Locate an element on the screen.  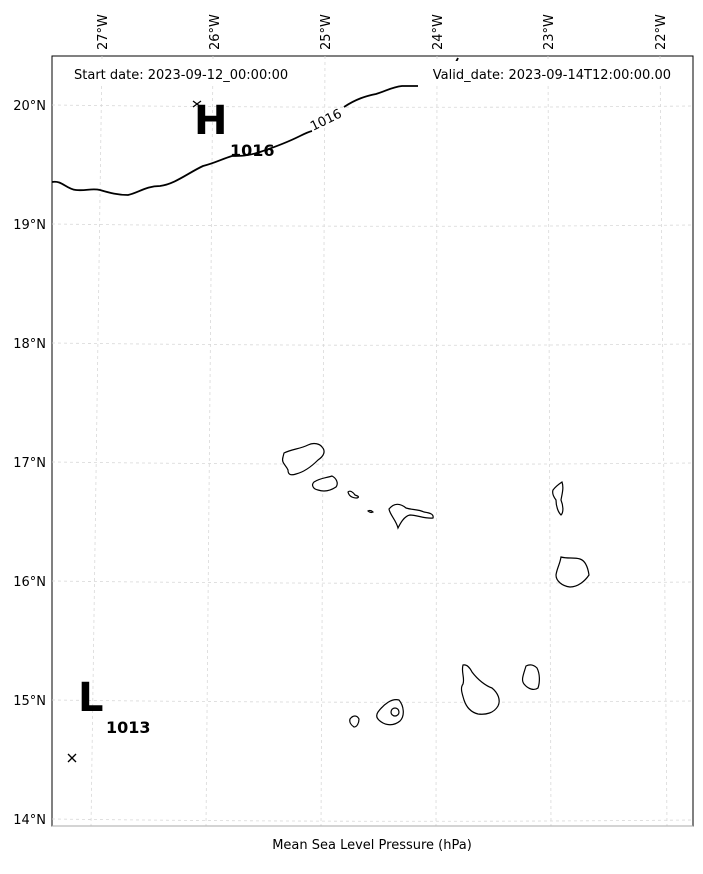
island-sao-vicente is located at coordinates (325, 483).